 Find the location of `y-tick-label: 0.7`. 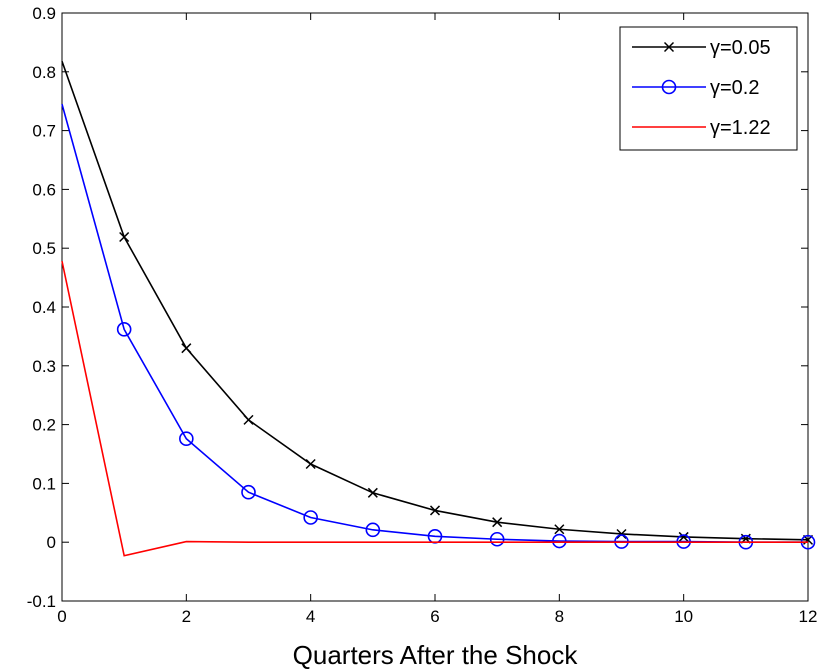

y-tick-label: 0.7 is located at coordinates (44, 131).